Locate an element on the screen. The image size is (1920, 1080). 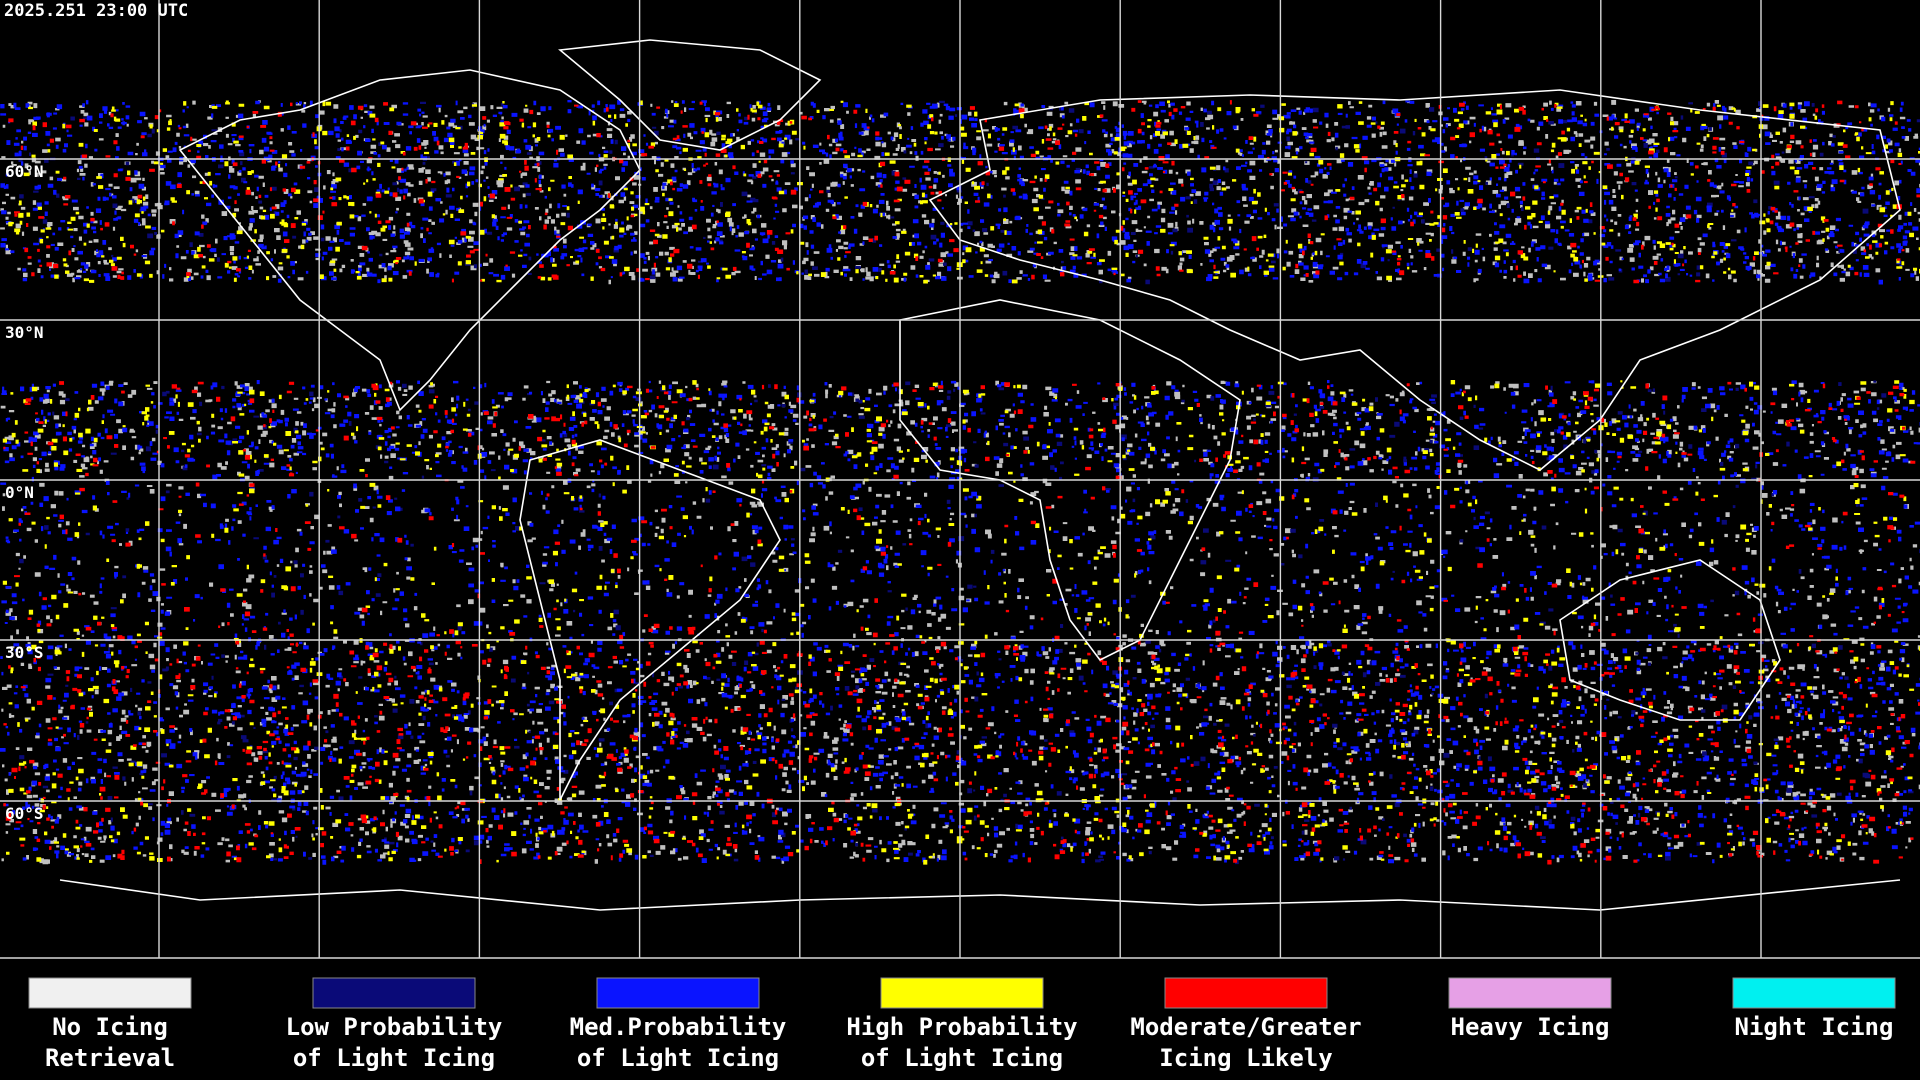
latitude-labels: 60°N 30°N 0°N 30°S 60°S is located at coordinates (24, 492).